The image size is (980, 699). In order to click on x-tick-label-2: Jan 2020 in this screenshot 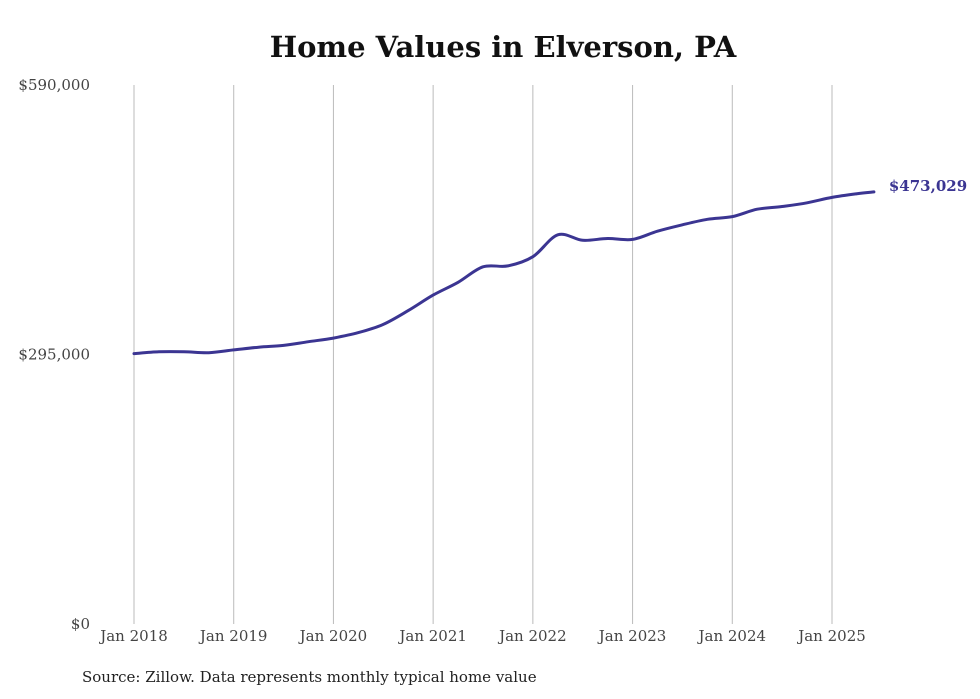, I will do `click(333, 636)`.